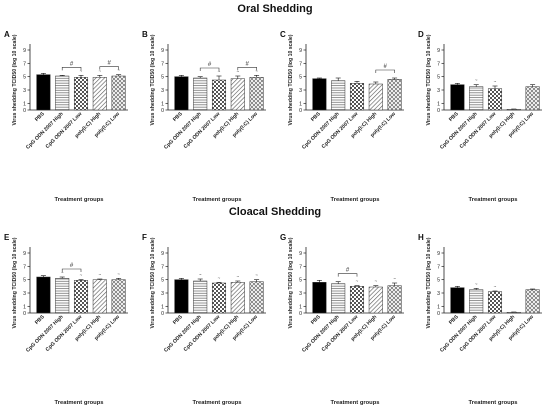 The width and height of the screenshot is (550, 405). Describe the element at coordinates (283, 237) in the screenshot. I see `panel-letter: G` at that location.